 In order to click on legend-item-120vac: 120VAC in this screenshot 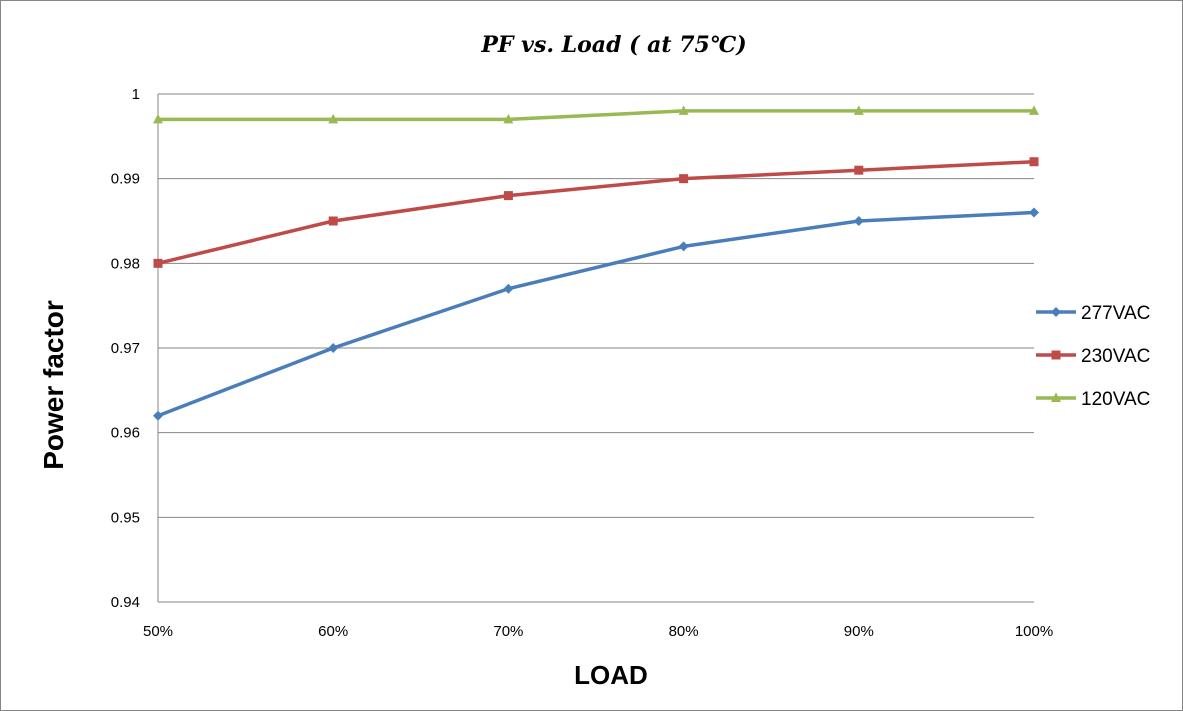, I will do `click(1093, 399)`.